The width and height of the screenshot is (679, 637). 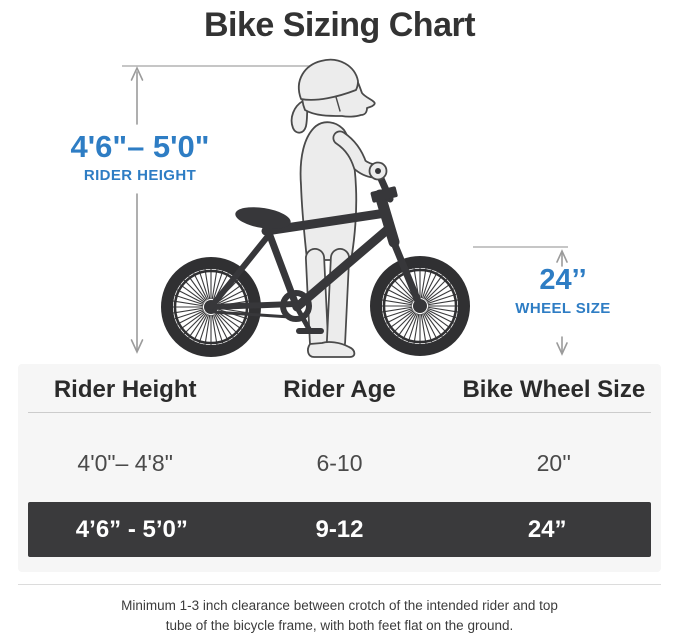 I want to click on cell-rider-age: 6-10, so click(x=339, y=463).